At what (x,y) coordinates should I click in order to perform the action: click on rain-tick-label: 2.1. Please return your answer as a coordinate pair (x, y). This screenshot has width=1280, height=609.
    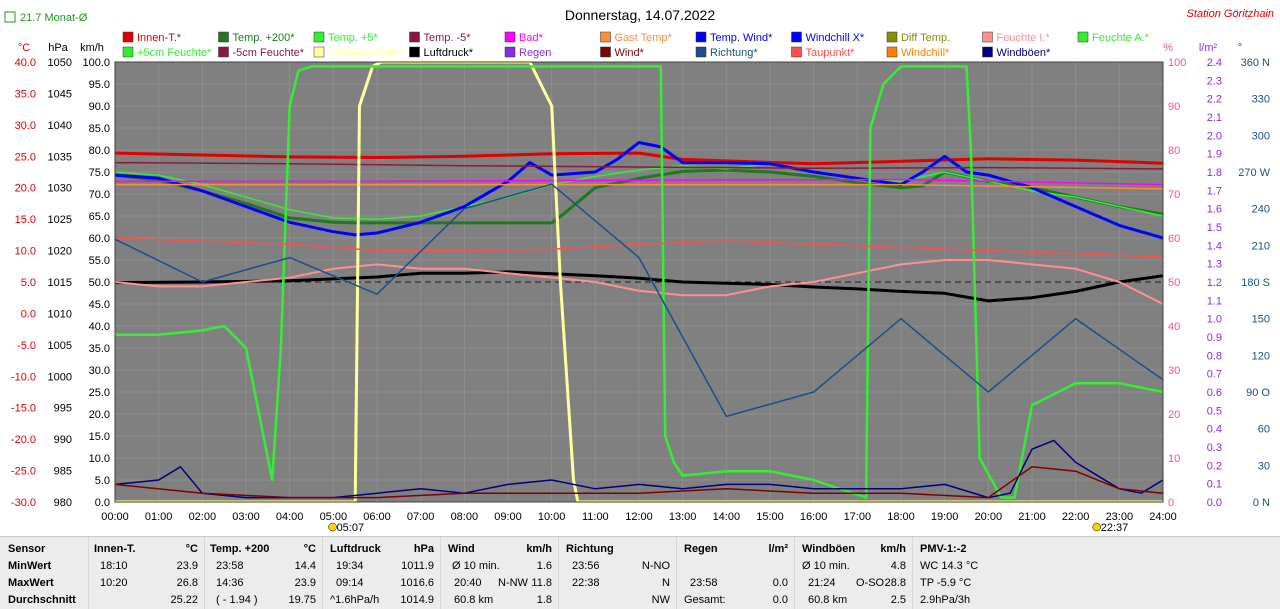
    Looking at the image, I should click on (1214, 118).